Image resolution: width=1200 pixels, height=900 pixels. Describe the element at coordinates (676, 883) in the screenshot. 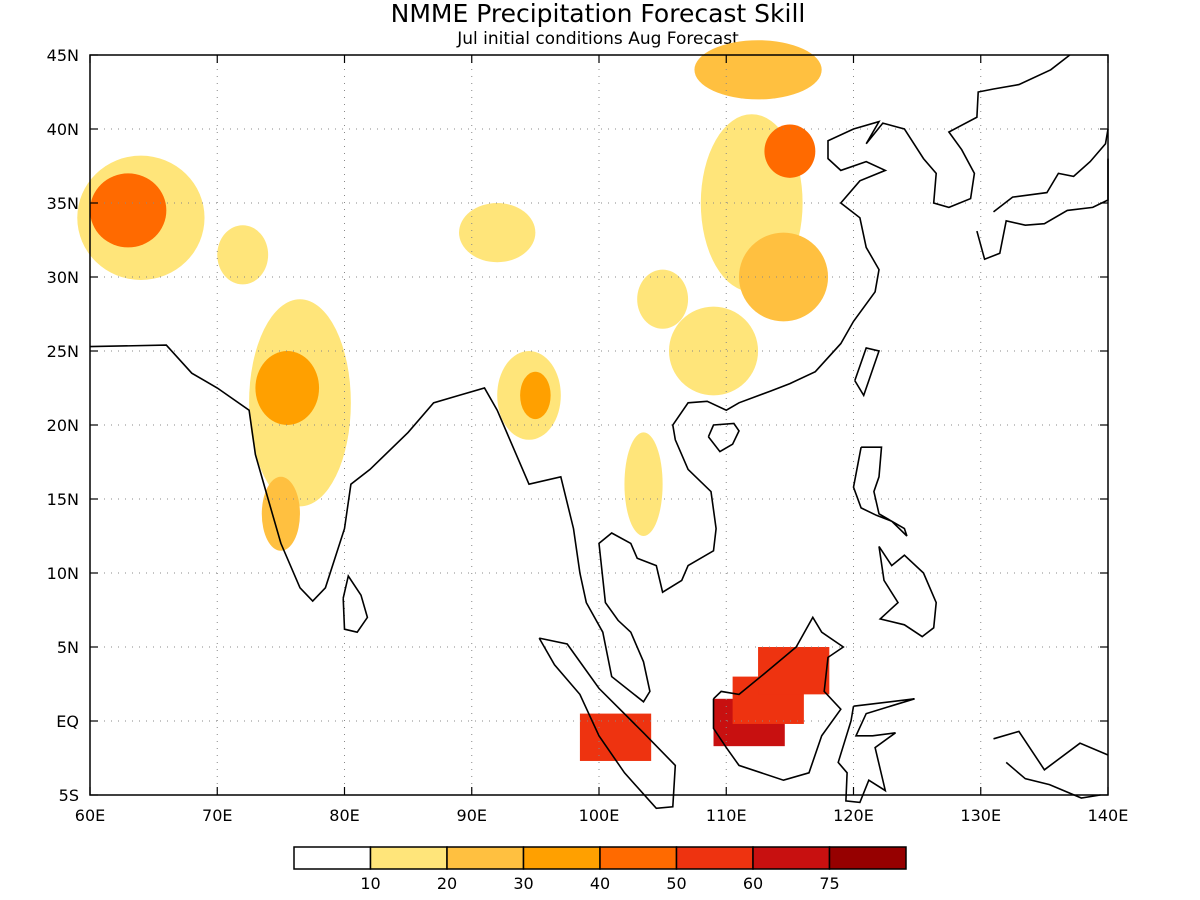

I see `colorbar-label: 50` at that location.